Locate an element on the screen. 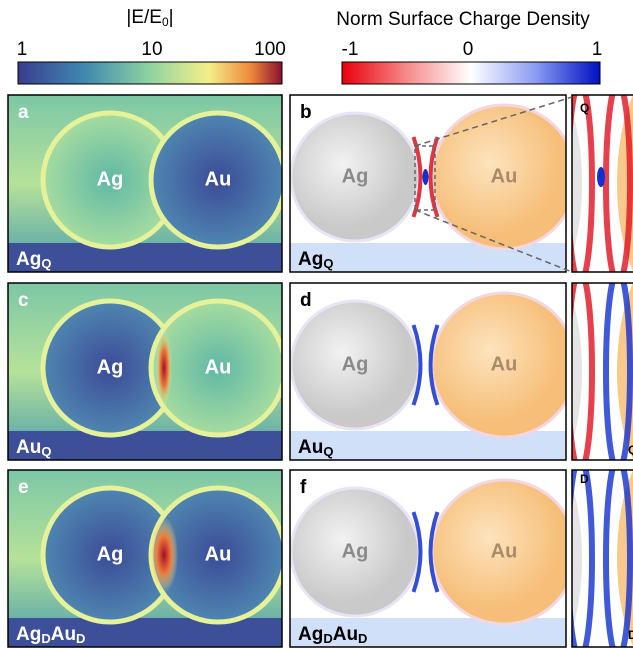  charge-center is located at coordinates (425, 177).